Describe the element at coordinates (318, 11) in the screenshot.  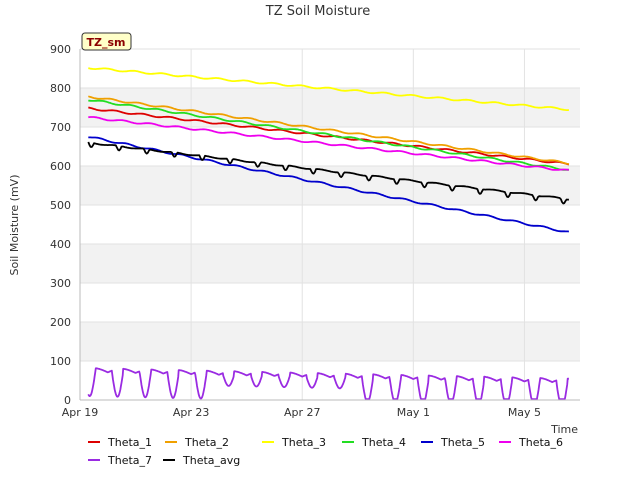
I see `chart-title: TZ Soil Moisture` at that location.